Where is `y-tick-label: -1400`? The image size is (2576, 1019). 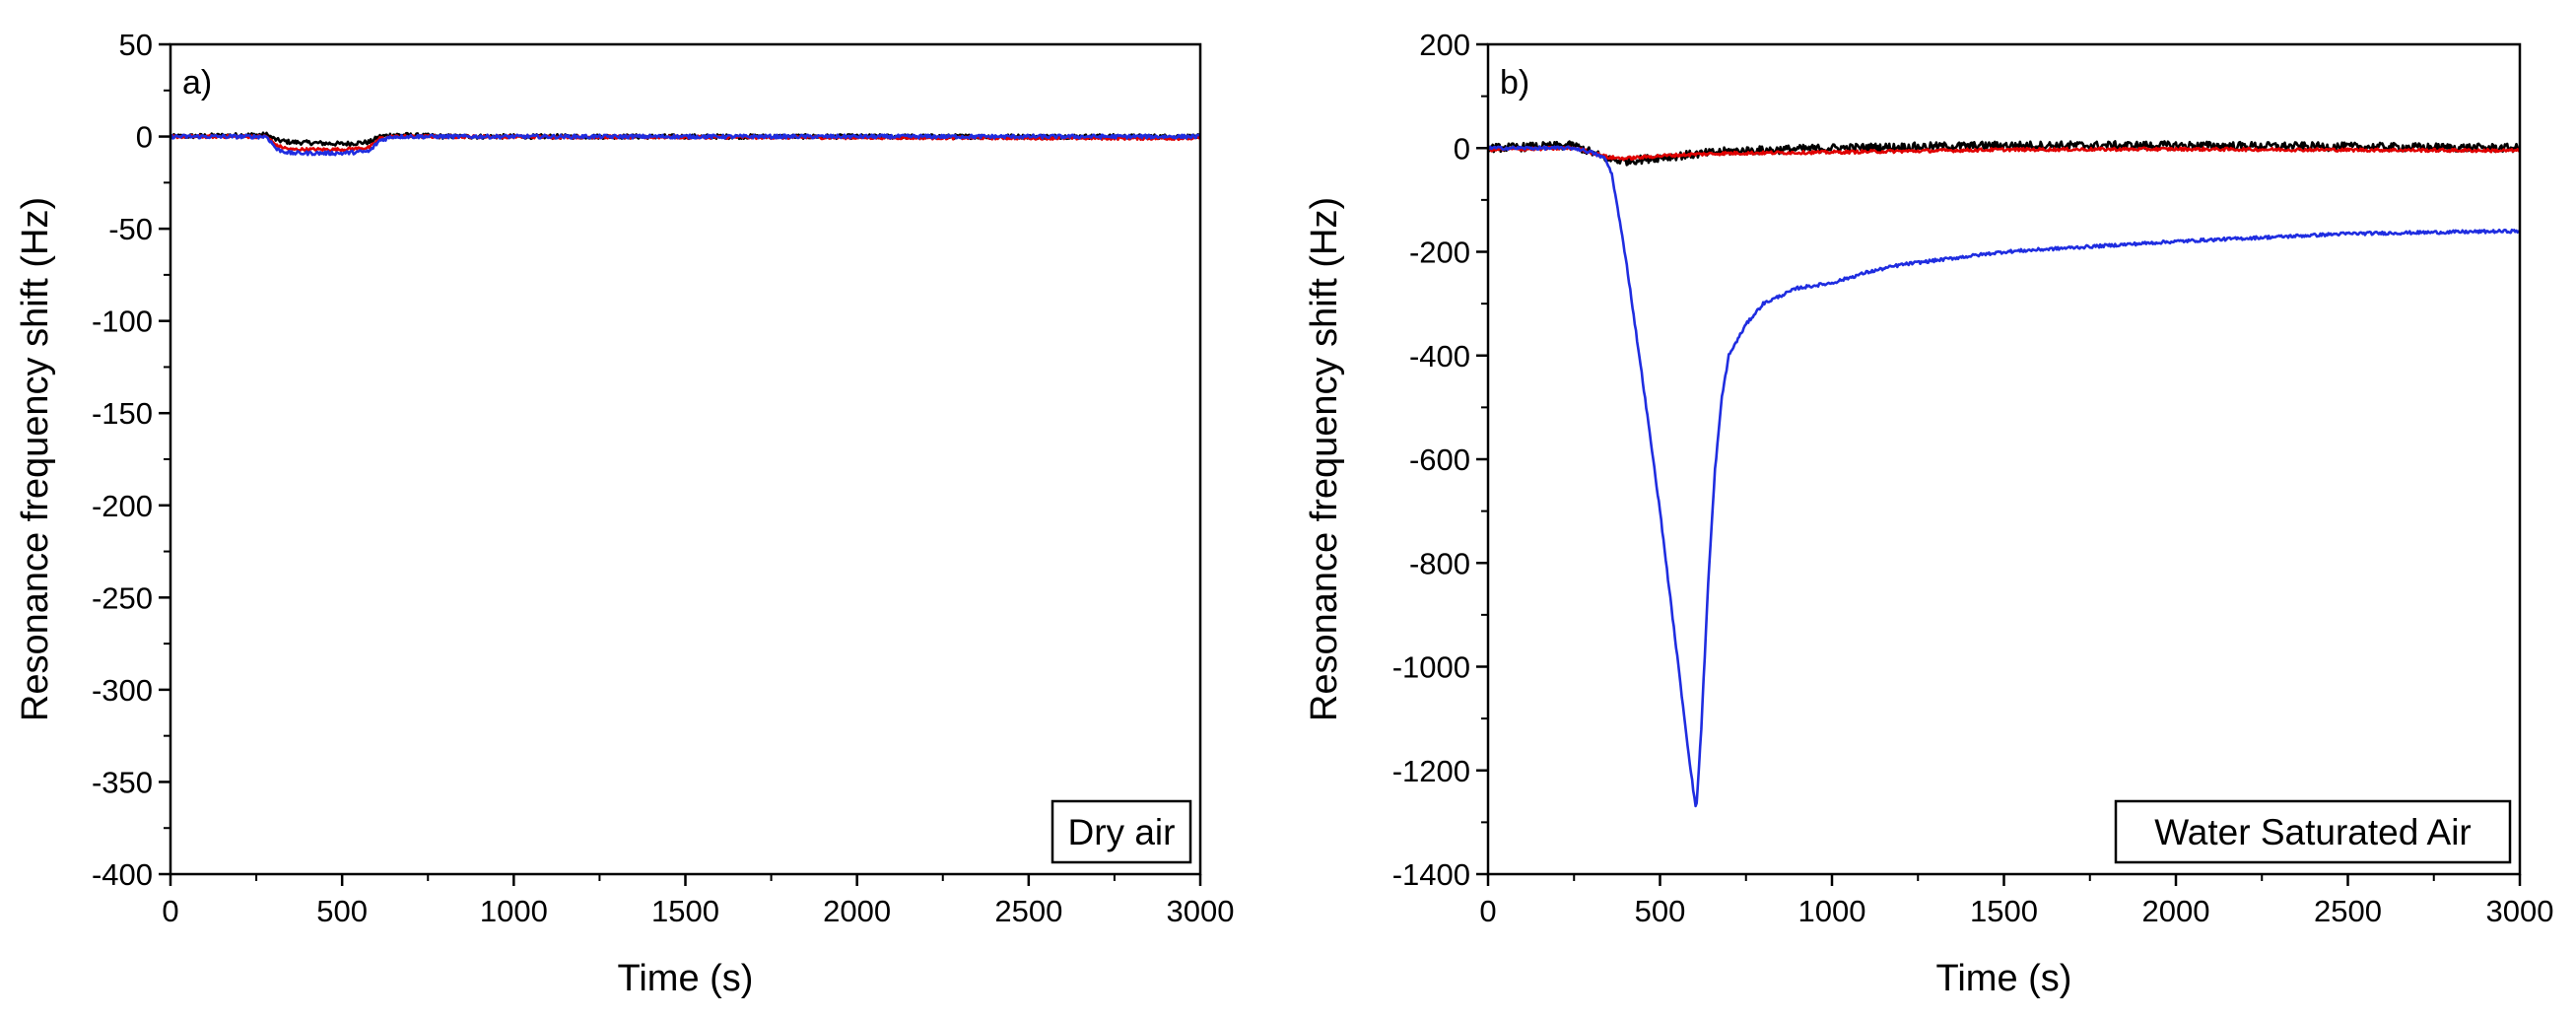
y-tick-label: -1400 is located at coordinates (1431, 874).